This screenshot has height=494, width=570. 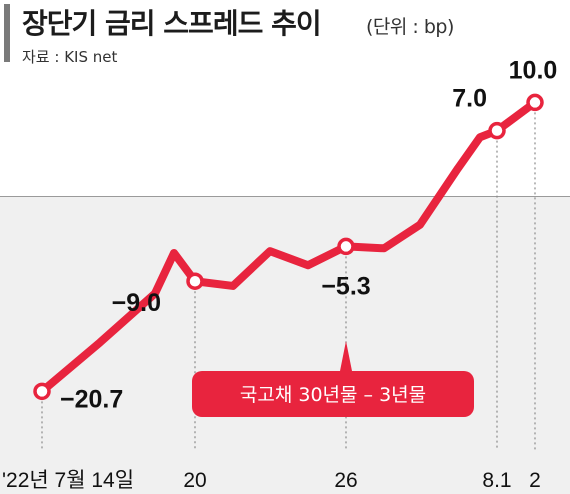 I want to click on point-label-4: 10.0, so click(x=533, y=70).